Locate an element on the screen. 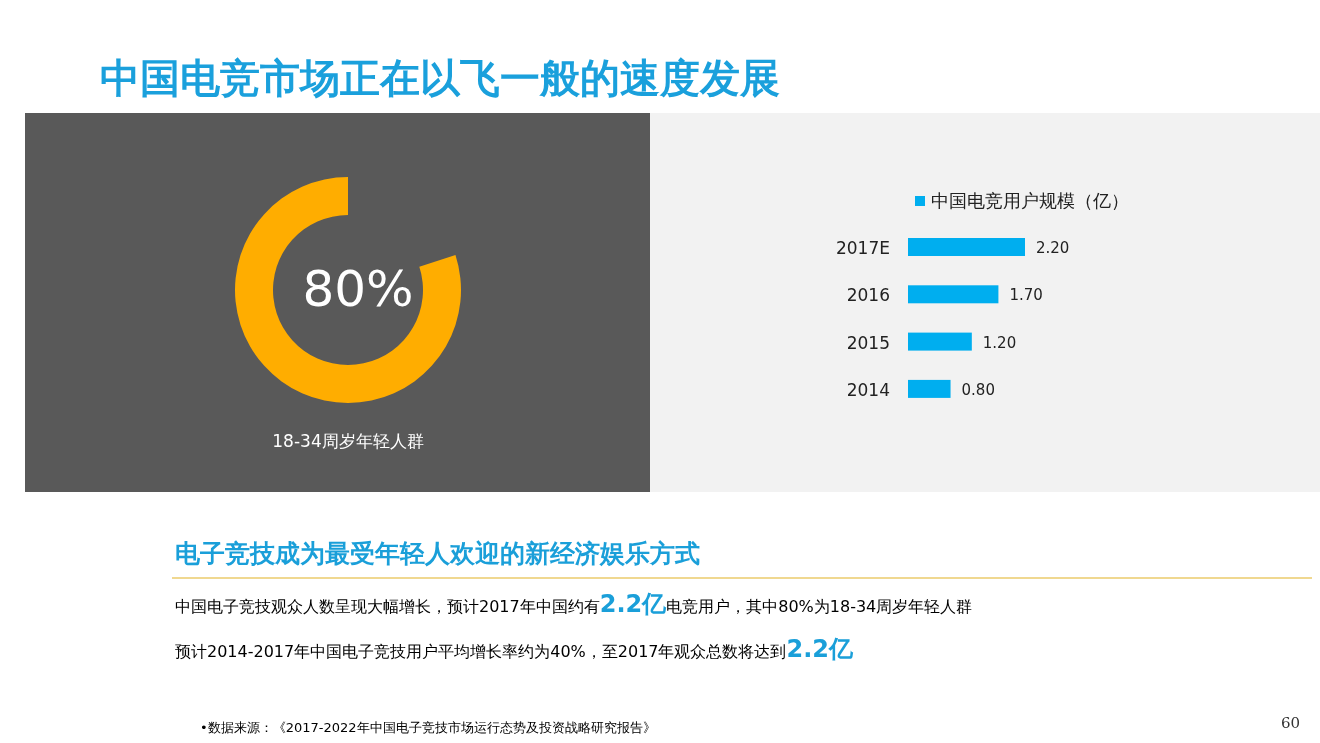 This screenshot has height=743, width=1320. legend-label: 中国电竞用户规模（亿） is located at coordinates (1030, 200).